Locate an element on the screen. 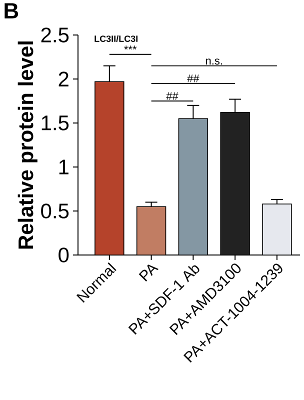  x-tick-label: PA is located at coordinates (148, 273).